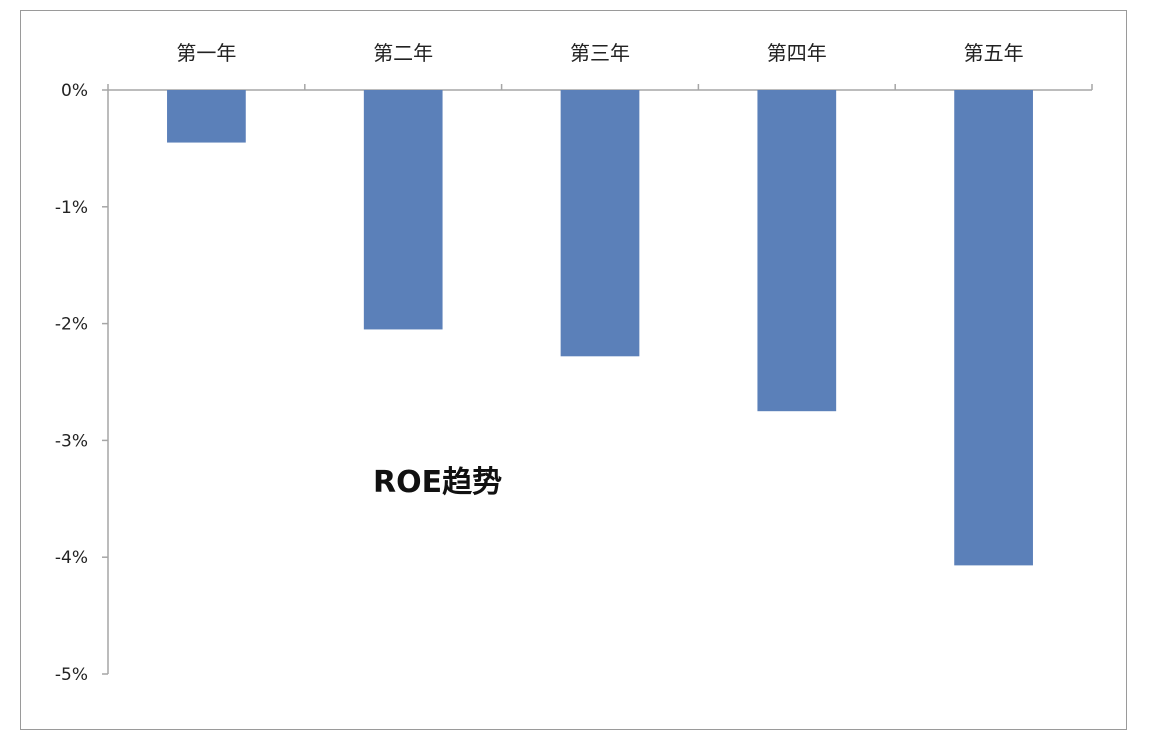  I want to click on category-label: 第三年, so click(600, 53).